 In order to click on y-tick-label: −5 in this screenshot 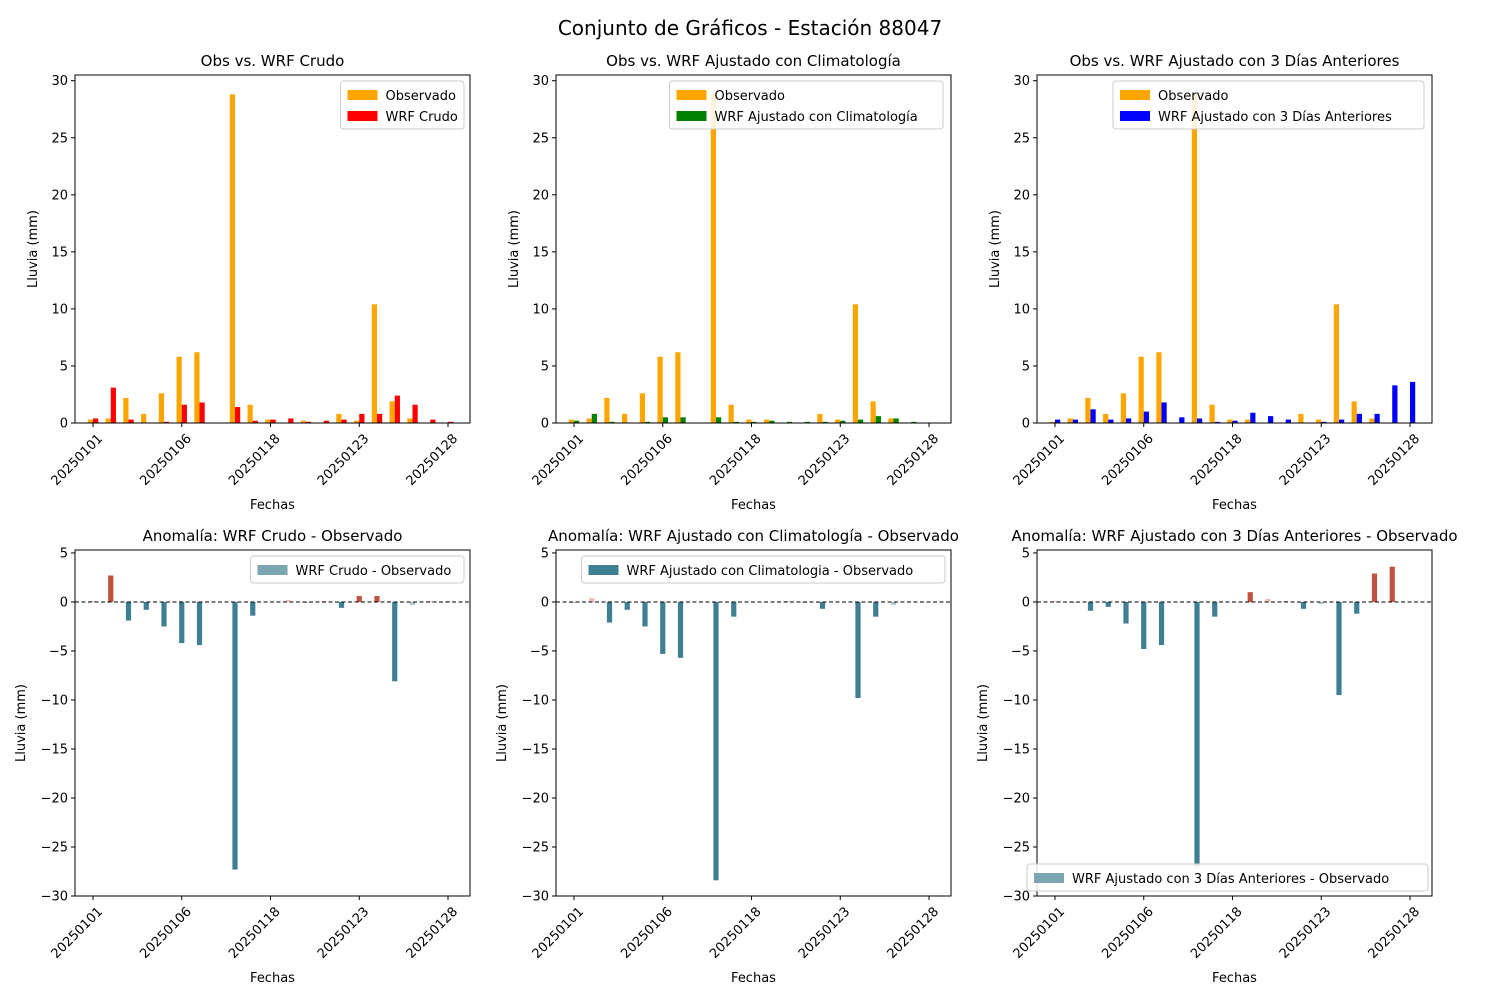, I will do `click(58, 651)`.